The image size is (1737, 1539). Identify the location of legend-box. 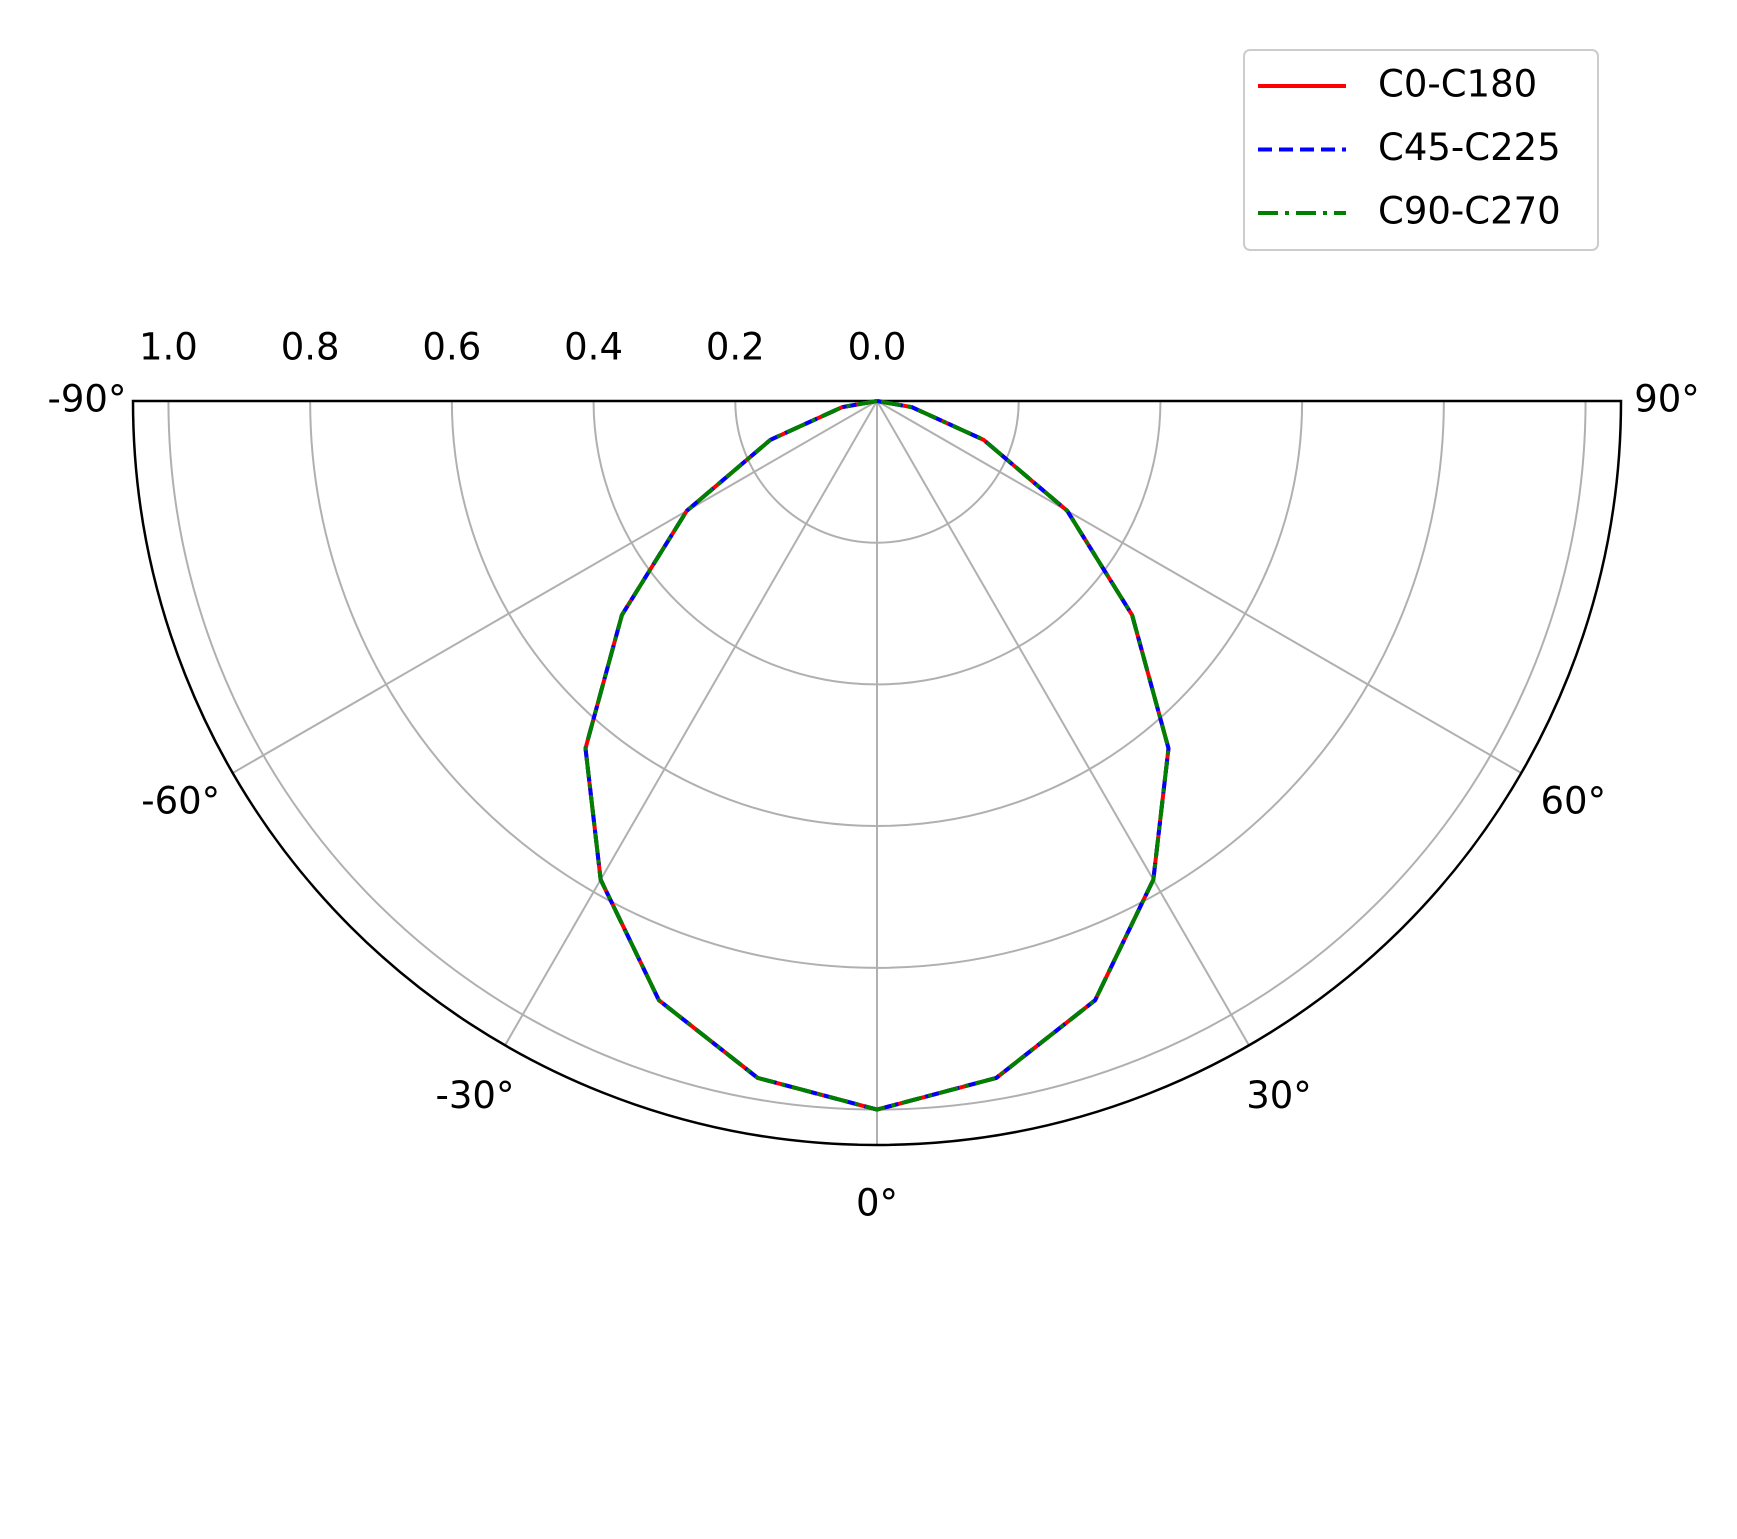
(1421, 150).